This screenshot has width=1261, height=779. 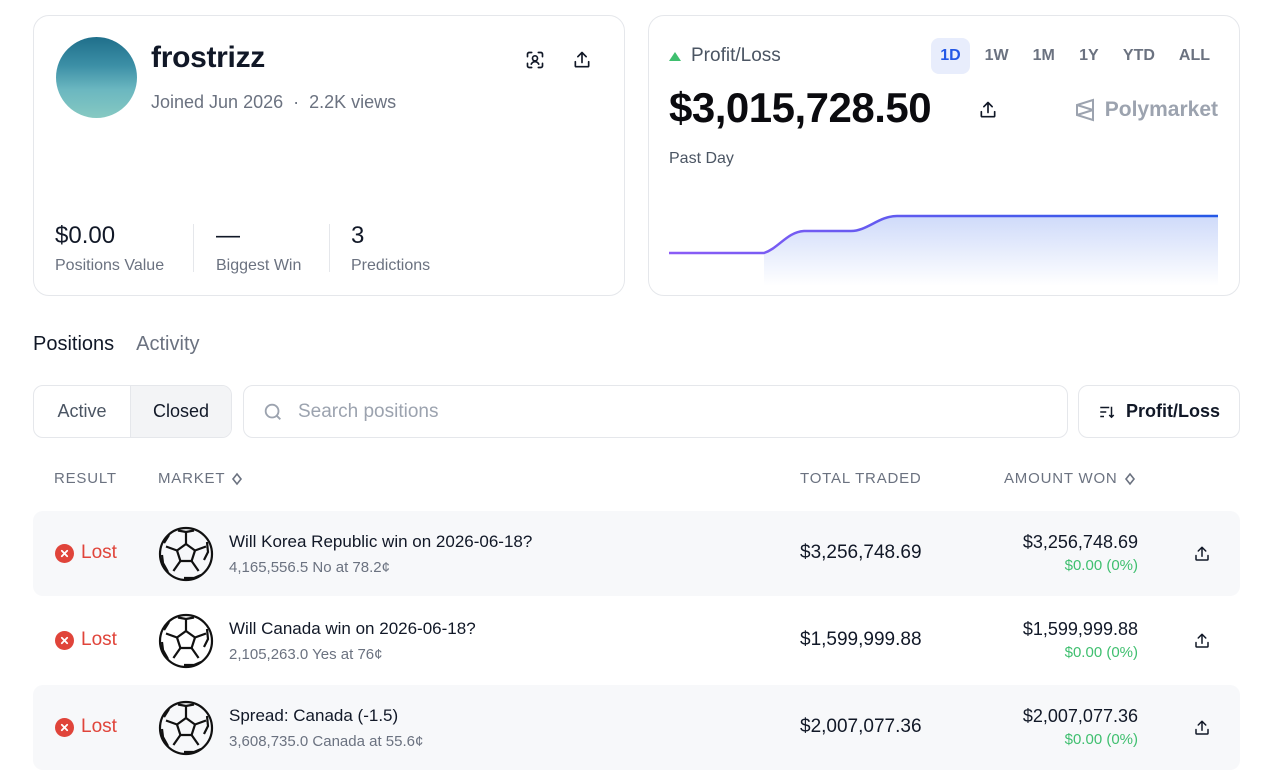 What do you see at coordinates (74, 344) in the screenshot?
I see `tab-positions: Positions` at bounding box center [74, 344].